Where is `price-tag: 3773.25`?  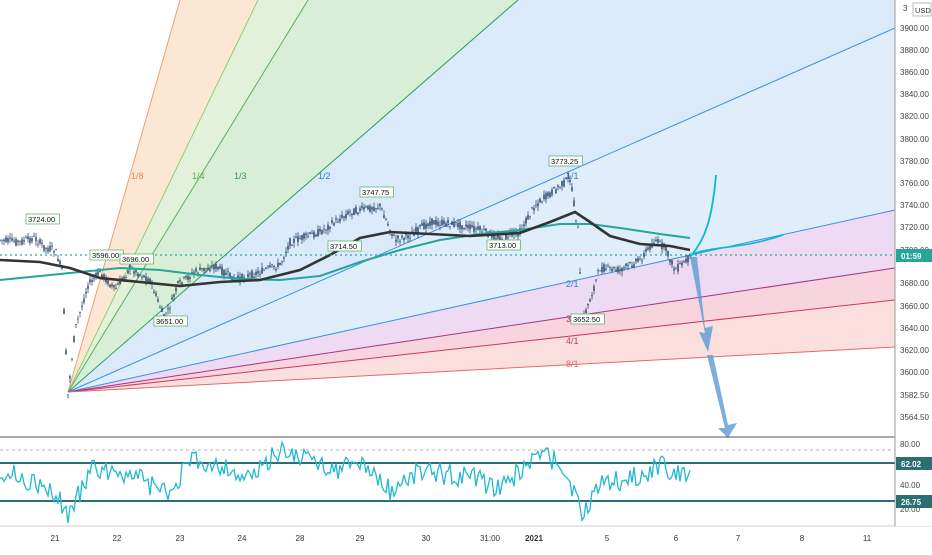 price-tag: 3773.25 is located at coordinates (565, 161).